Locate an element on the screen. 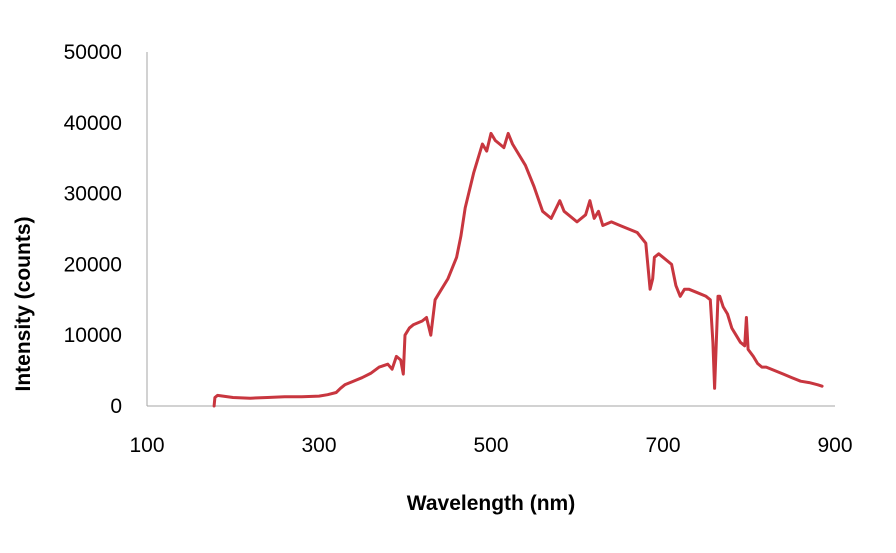 The width and height of the screenshot is (896, 553). x-axis-ticks: 100 300 500 700 900 is located at coordinates (490, 445).